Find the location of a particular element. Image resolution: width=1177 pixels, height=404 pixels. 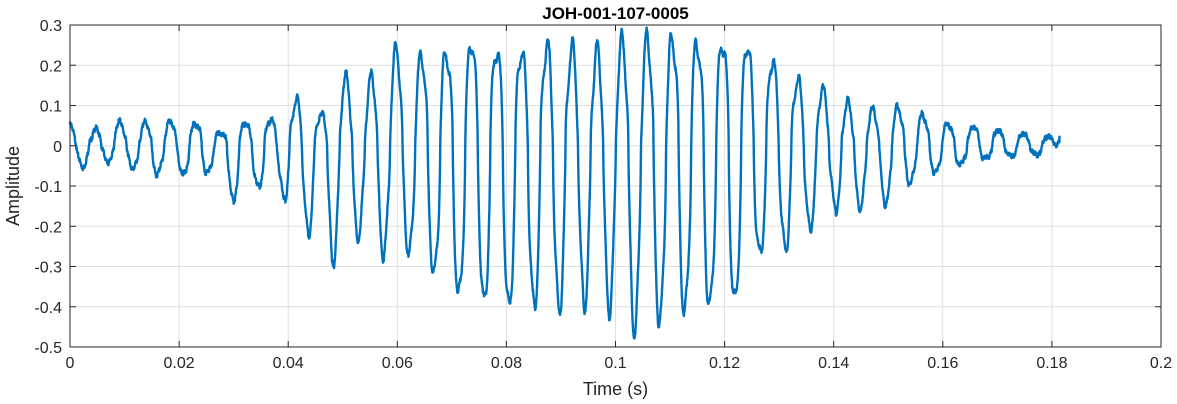

y-tick-label: 0.1 is located at coordinates (51, 107).